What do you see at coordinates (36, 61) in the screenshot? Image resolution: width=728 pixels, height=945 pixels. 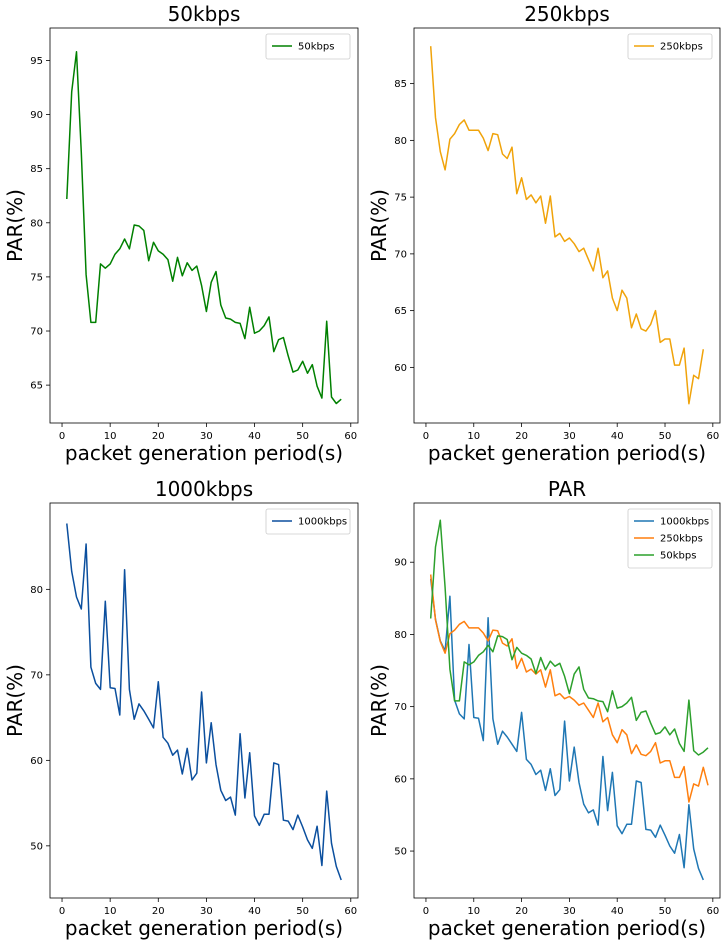 I see `y-tick-label: 95` at bounding box center [36, 61].